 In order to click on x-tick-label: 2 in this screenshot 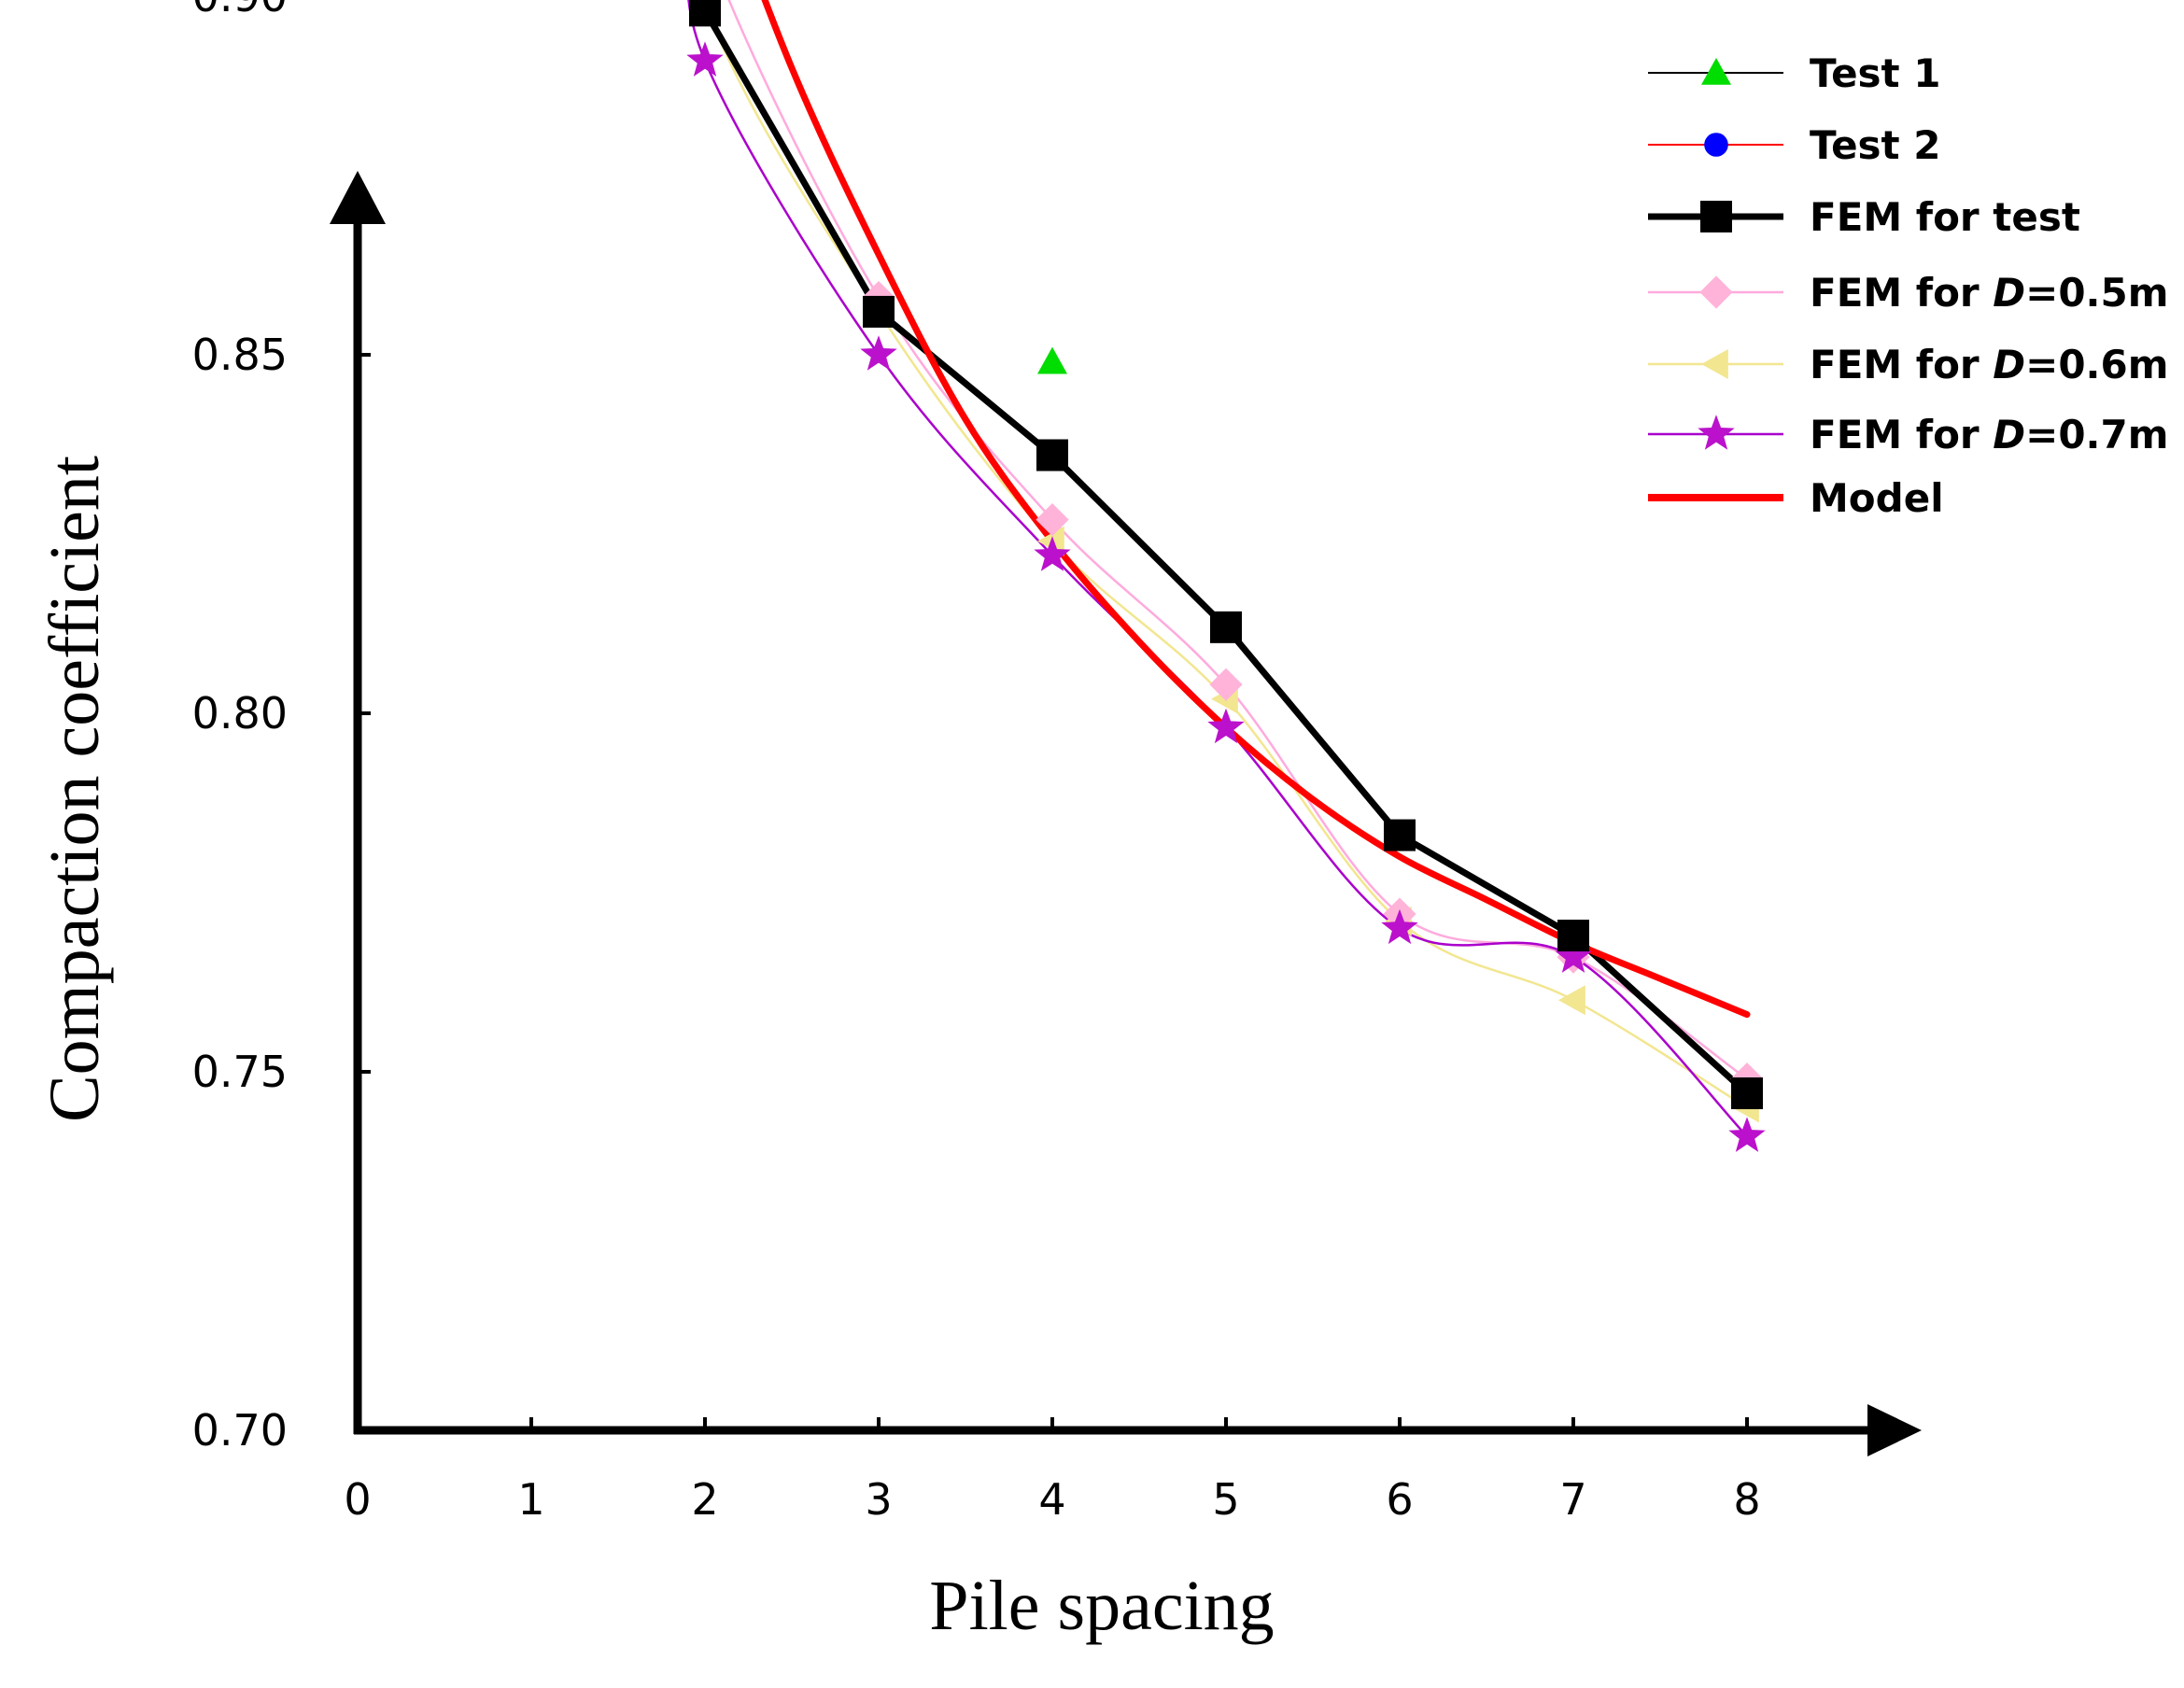, I will do `click(704, 1499)`.